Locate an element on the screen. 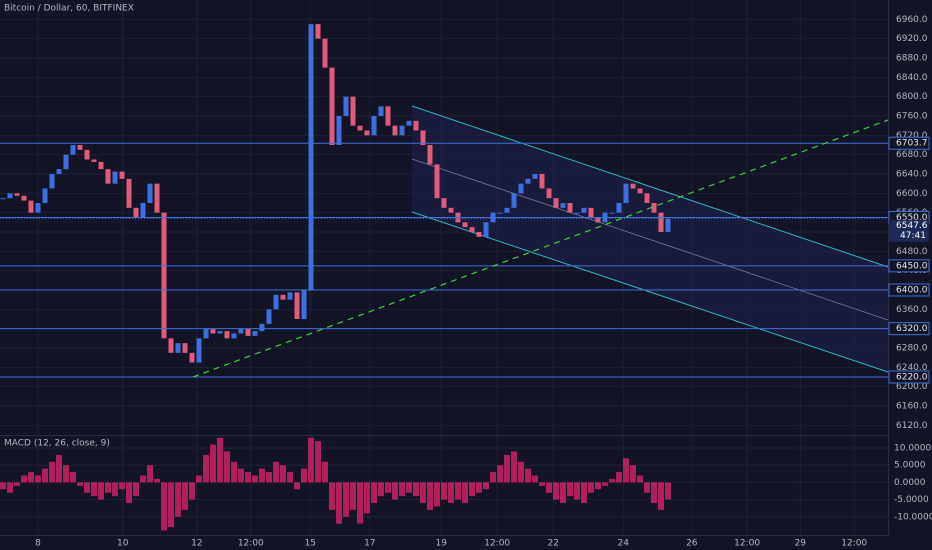  y-tick-label: 6480.0 is located at coordinates (912, 252).